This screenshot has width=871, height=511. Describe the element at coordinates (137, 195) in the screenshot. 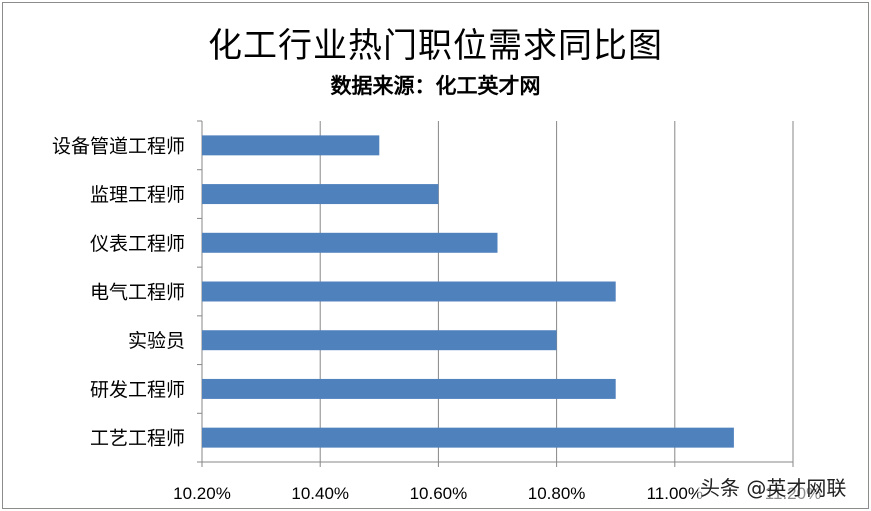

I see `category-label: 监理工程师` at that location.